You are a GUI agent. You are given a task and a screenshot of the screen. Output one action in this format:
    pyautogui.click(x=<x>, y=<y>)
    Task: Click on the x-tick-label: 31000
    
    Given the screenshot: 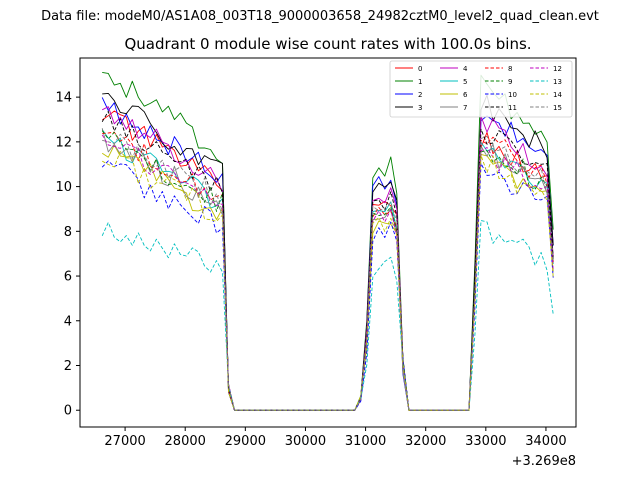 What is the action you would take?
    pyautogui.click(x=365, y=441)
    